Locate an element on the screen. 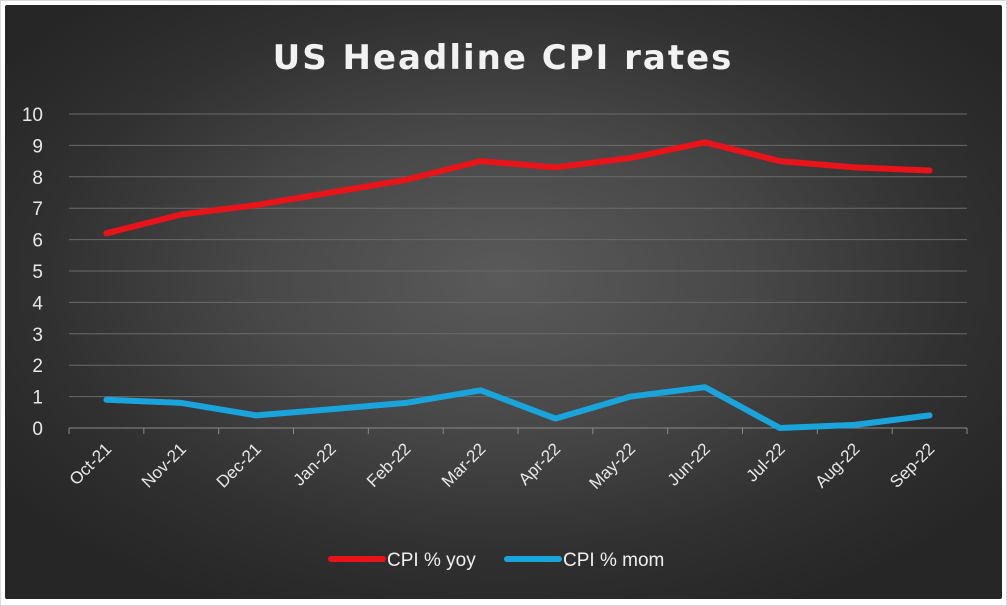 This screenshot has width=1007, height=606. x-tick-label: Dec-21 is located at coordinates (239, 465).